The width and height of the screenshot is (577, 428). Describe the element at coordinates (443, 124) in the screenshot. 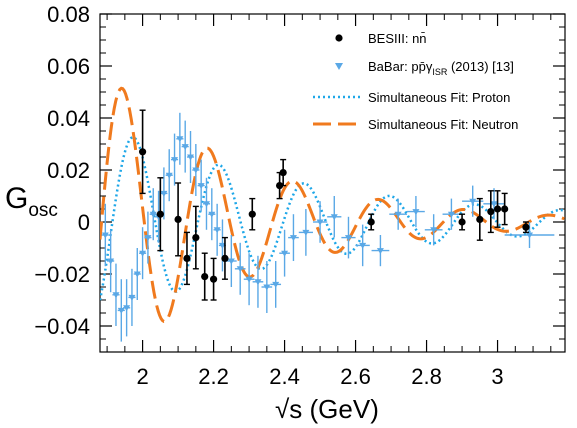

I see `legend-label-neutron: Simultaneous Fit: Neutron` at that location.